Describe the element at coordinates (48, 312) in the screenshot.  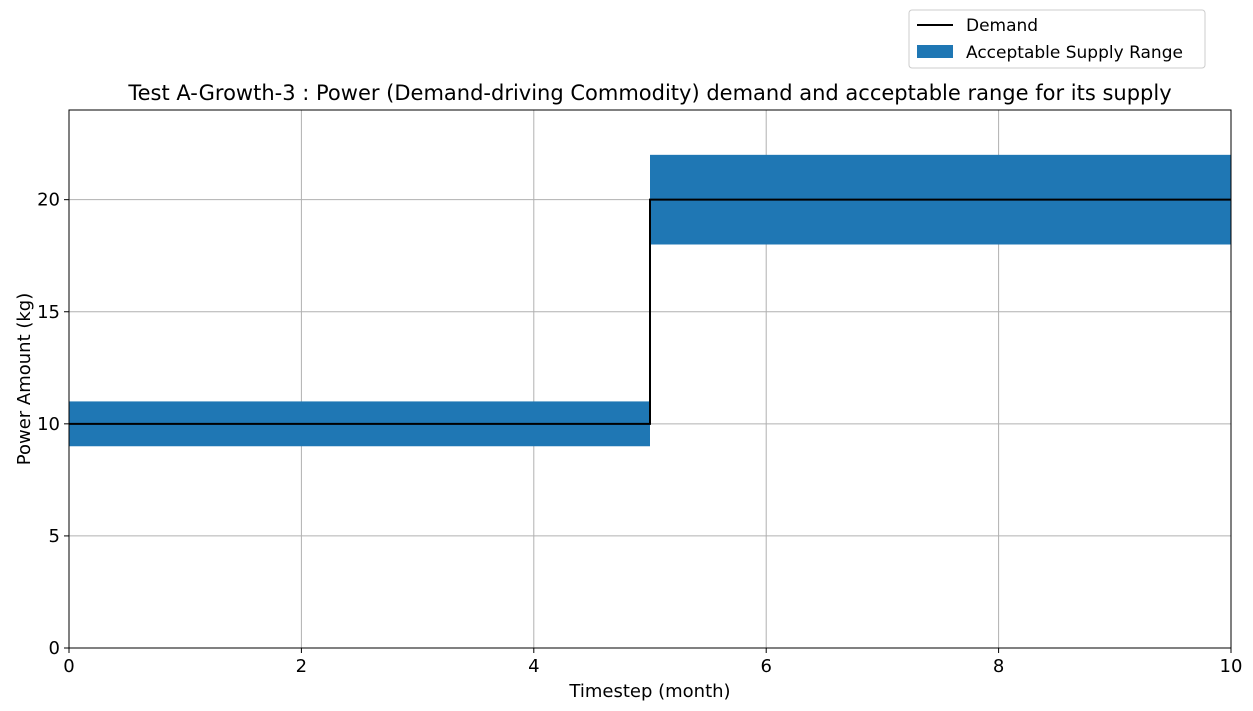
I see `y-tick-label-3: 15` at that location.